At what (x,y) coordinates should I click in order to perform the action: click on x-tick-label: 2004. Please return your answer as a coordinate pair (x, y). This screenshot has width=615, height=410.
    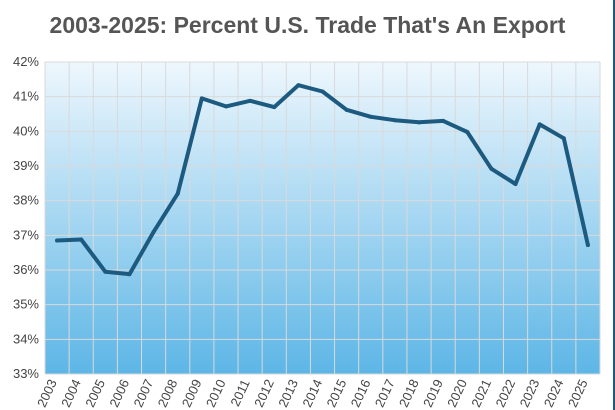
    Looking at the image, I should click on (71, 393).